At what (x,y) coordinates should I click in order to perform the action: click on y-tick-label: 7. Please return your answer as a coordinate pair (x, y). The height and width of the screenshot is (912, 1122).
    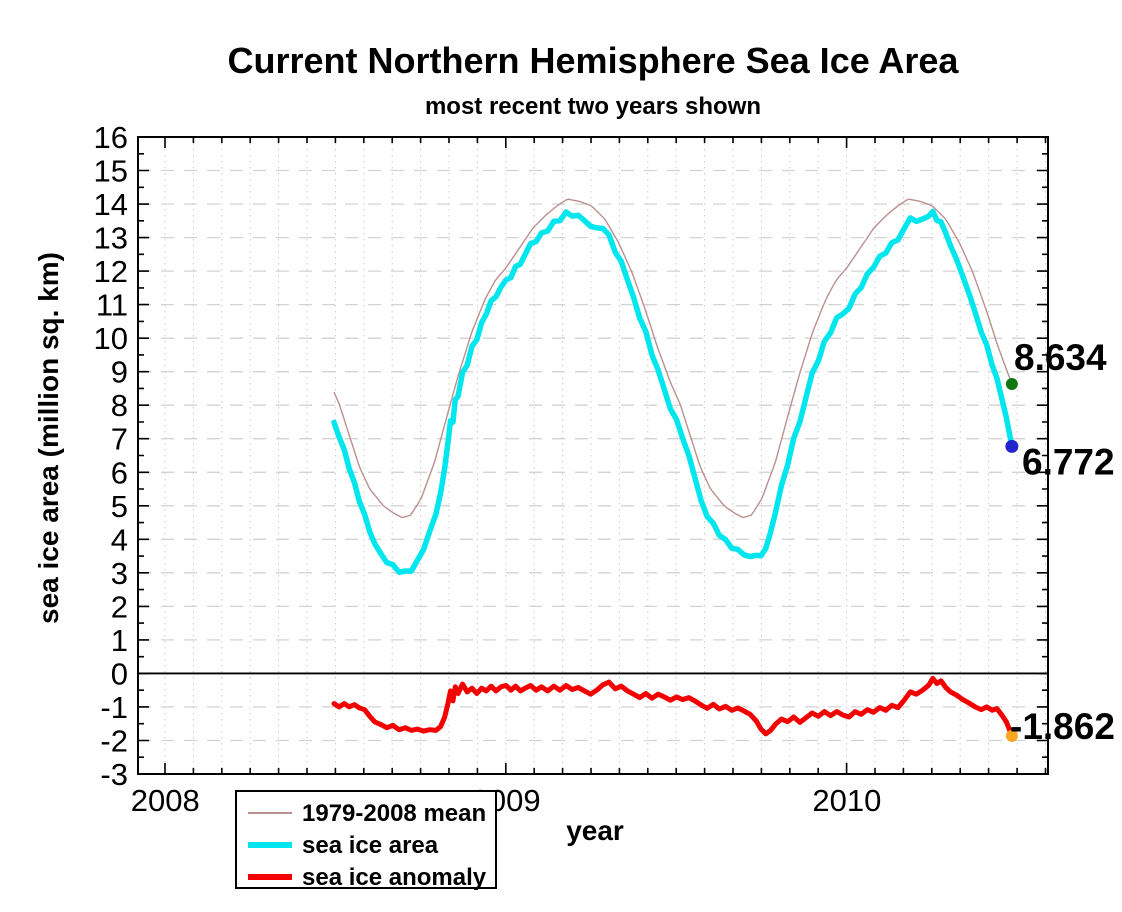
    Looking at the image, I should click on (119, 439).